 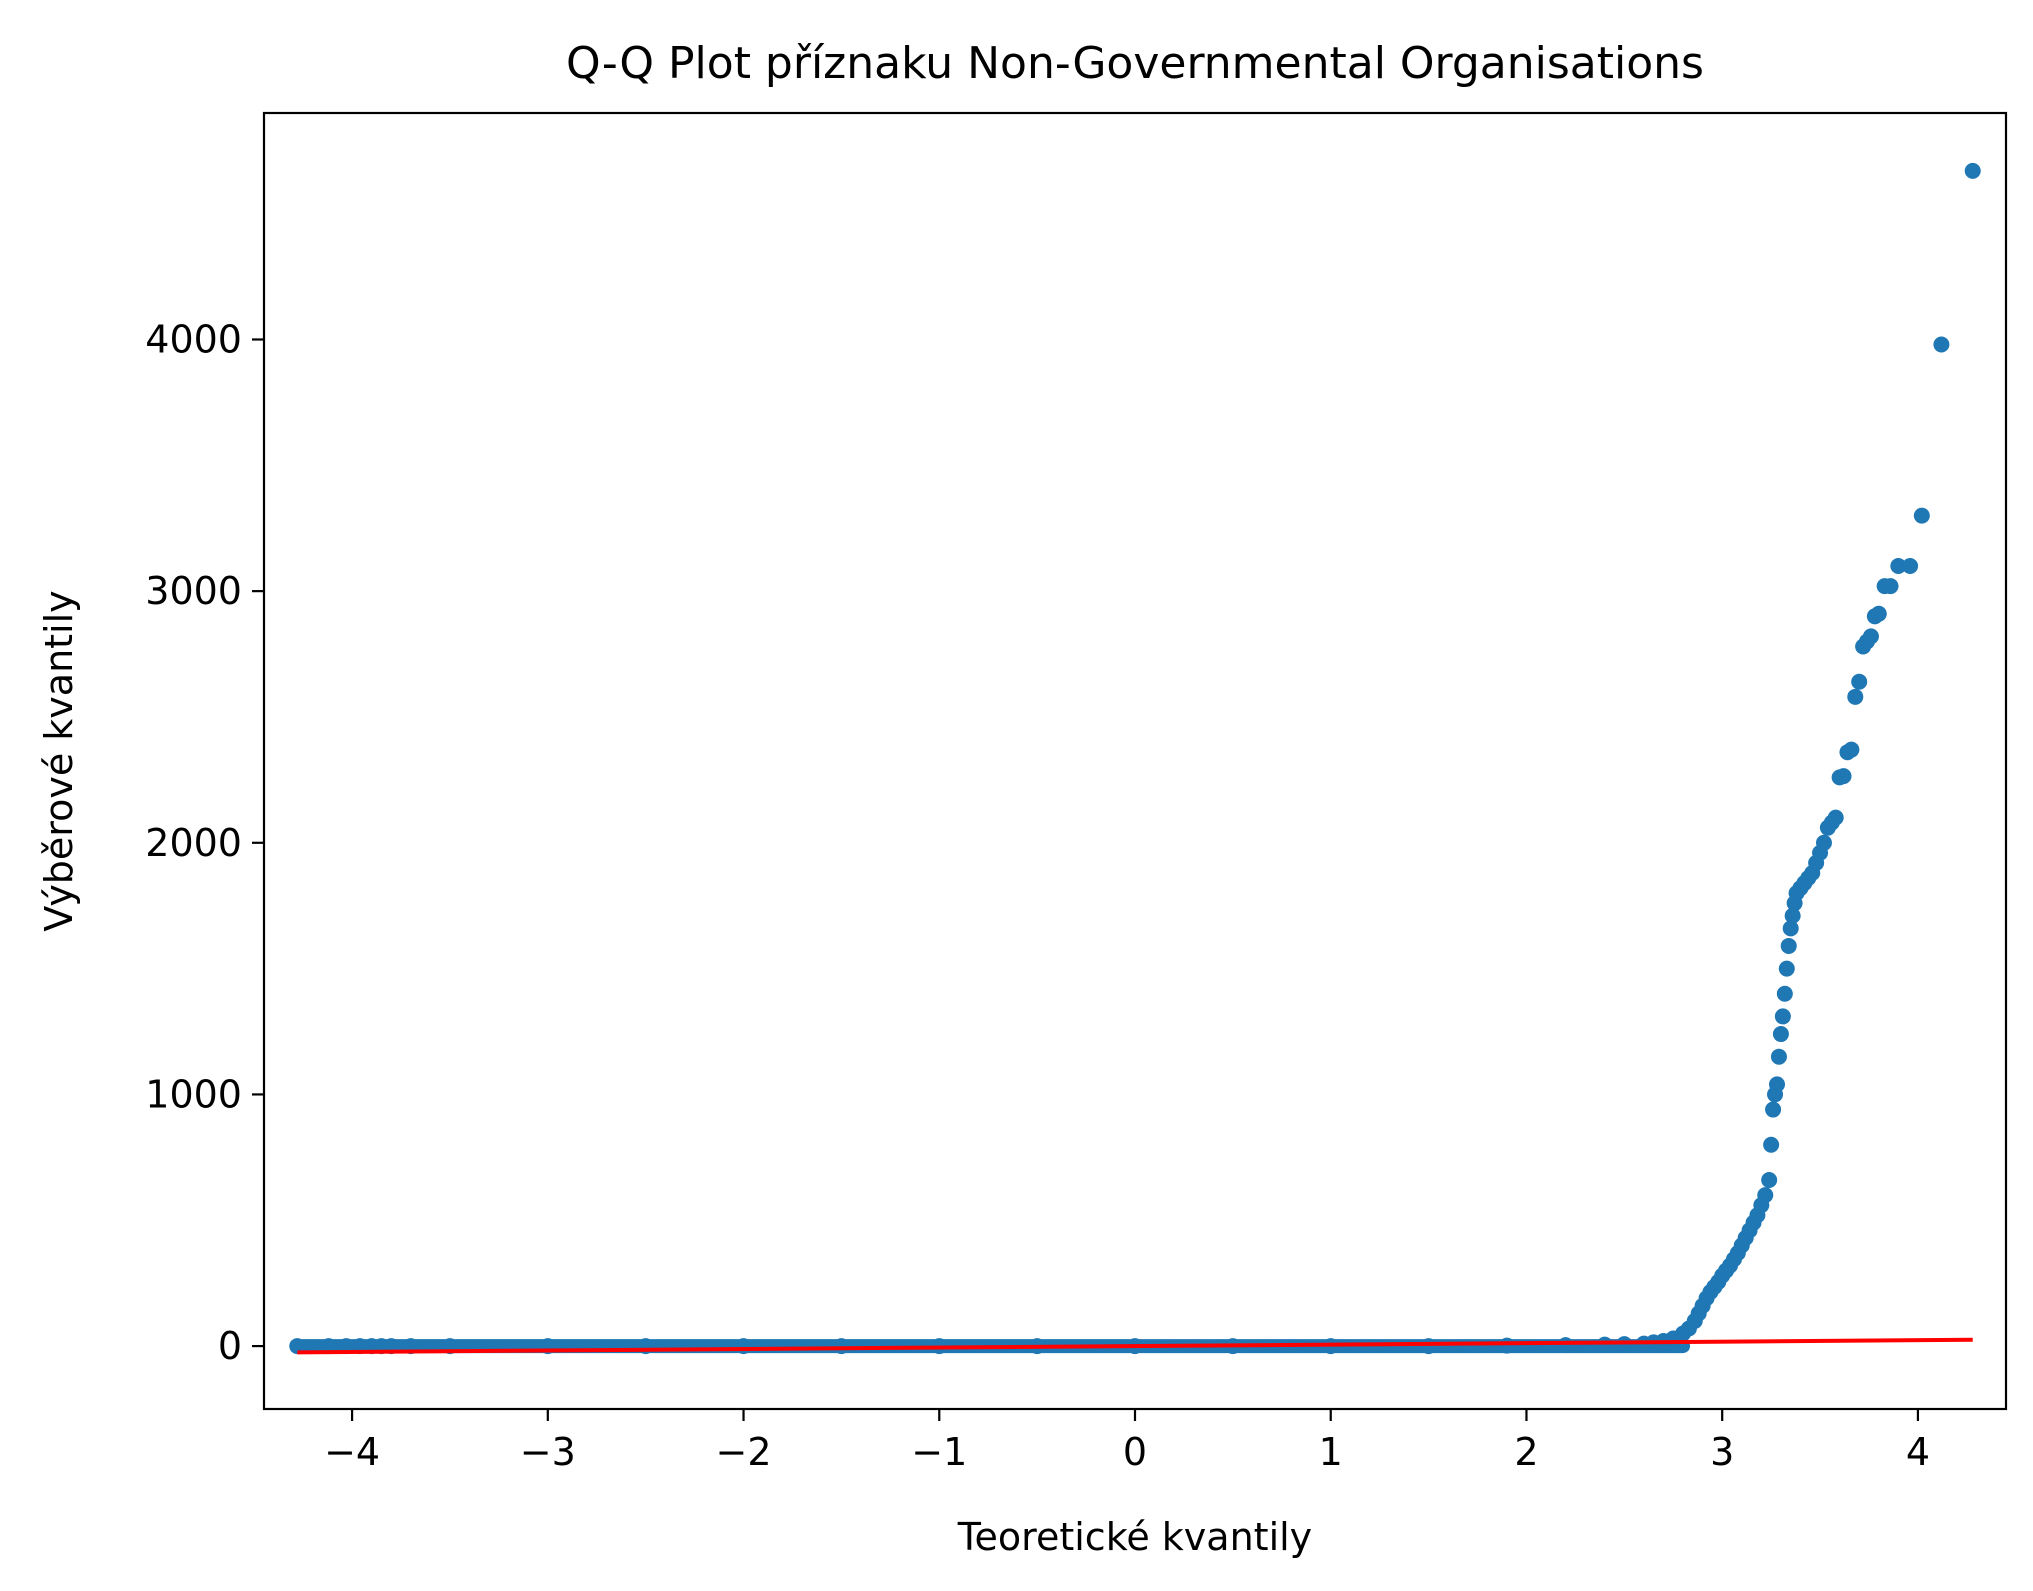 I want to click on x-tick-label: 4, so click(x=1918, y=1452).